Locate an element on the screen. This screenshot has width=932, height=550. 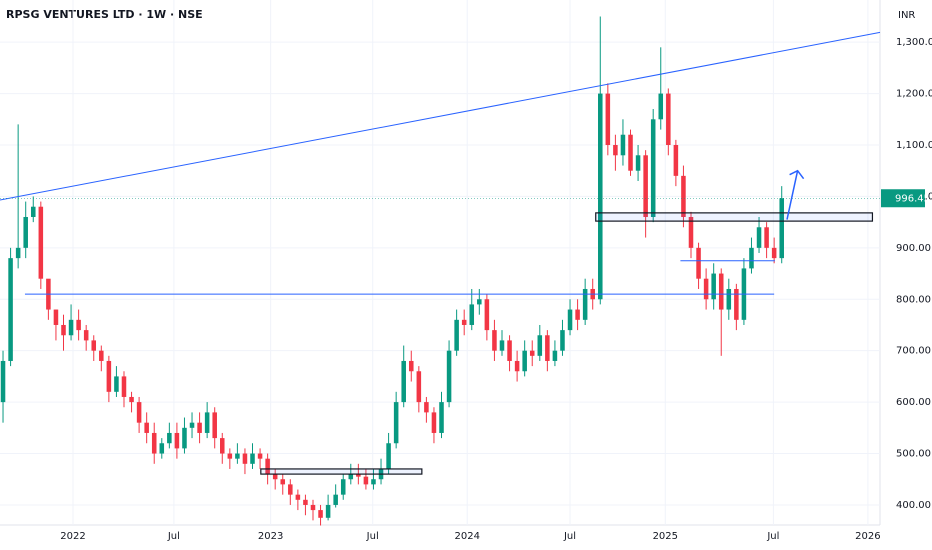
chart-title: RPSG VENTURES LTD · 1W · NSE is located at coordinates (104, 14).